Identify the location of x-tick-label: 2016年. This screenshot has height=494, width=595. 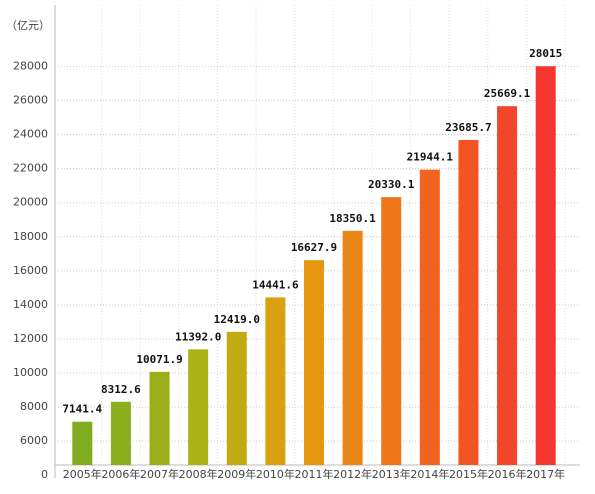
(507, 474).